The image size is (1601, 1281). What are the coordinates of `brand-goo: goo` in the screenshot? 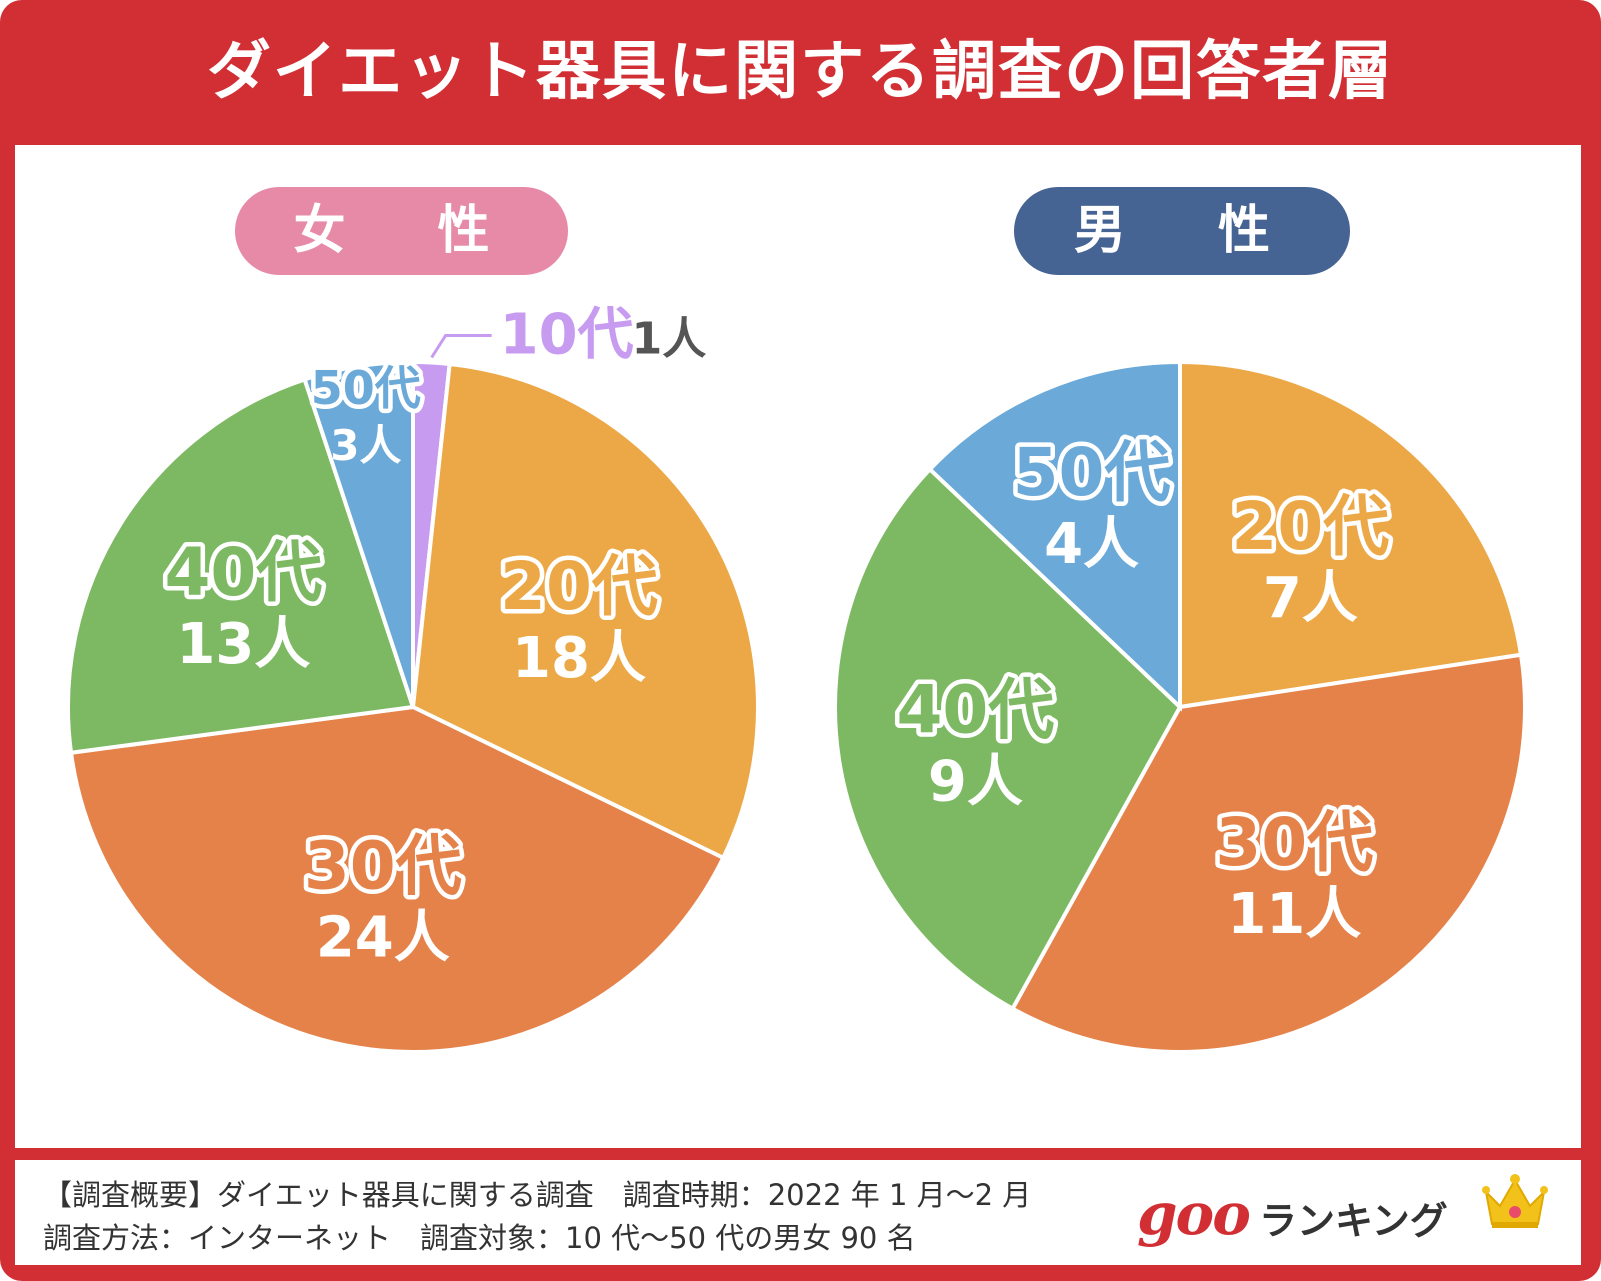 It's located at (1194, 1214).